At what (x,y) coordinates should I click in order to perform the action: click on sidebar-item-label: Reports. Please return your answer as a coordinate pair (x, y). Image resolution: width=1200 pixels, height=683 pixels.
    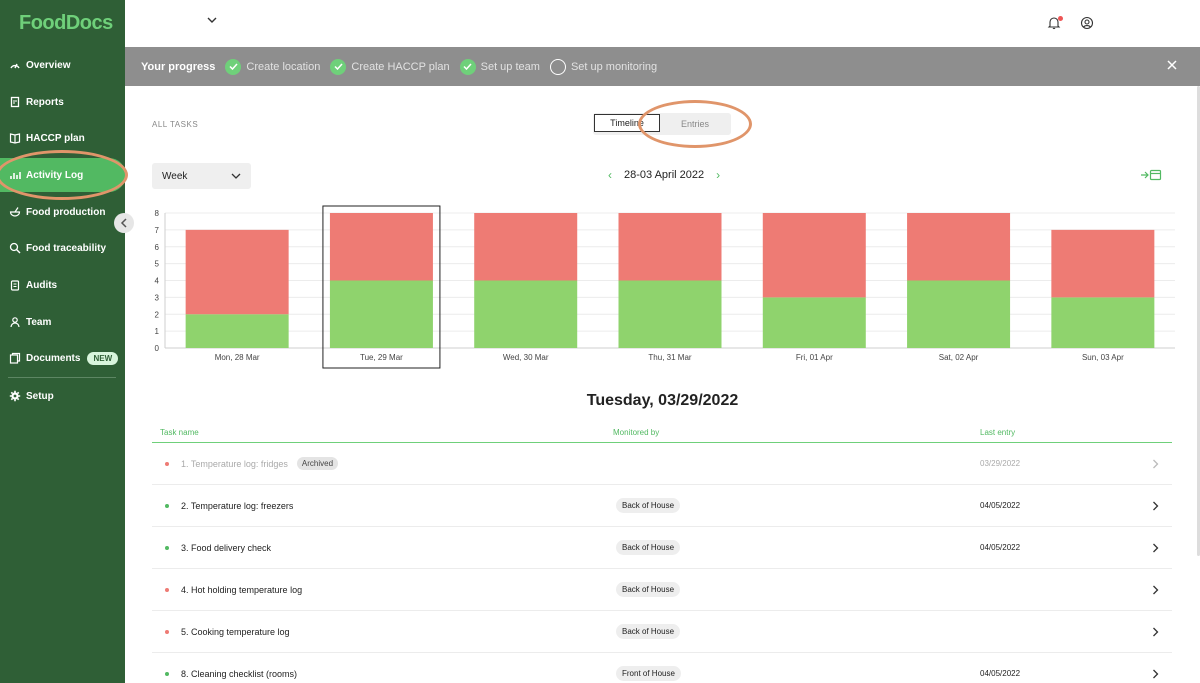
    Looking at the image, I should click on (45, 102).